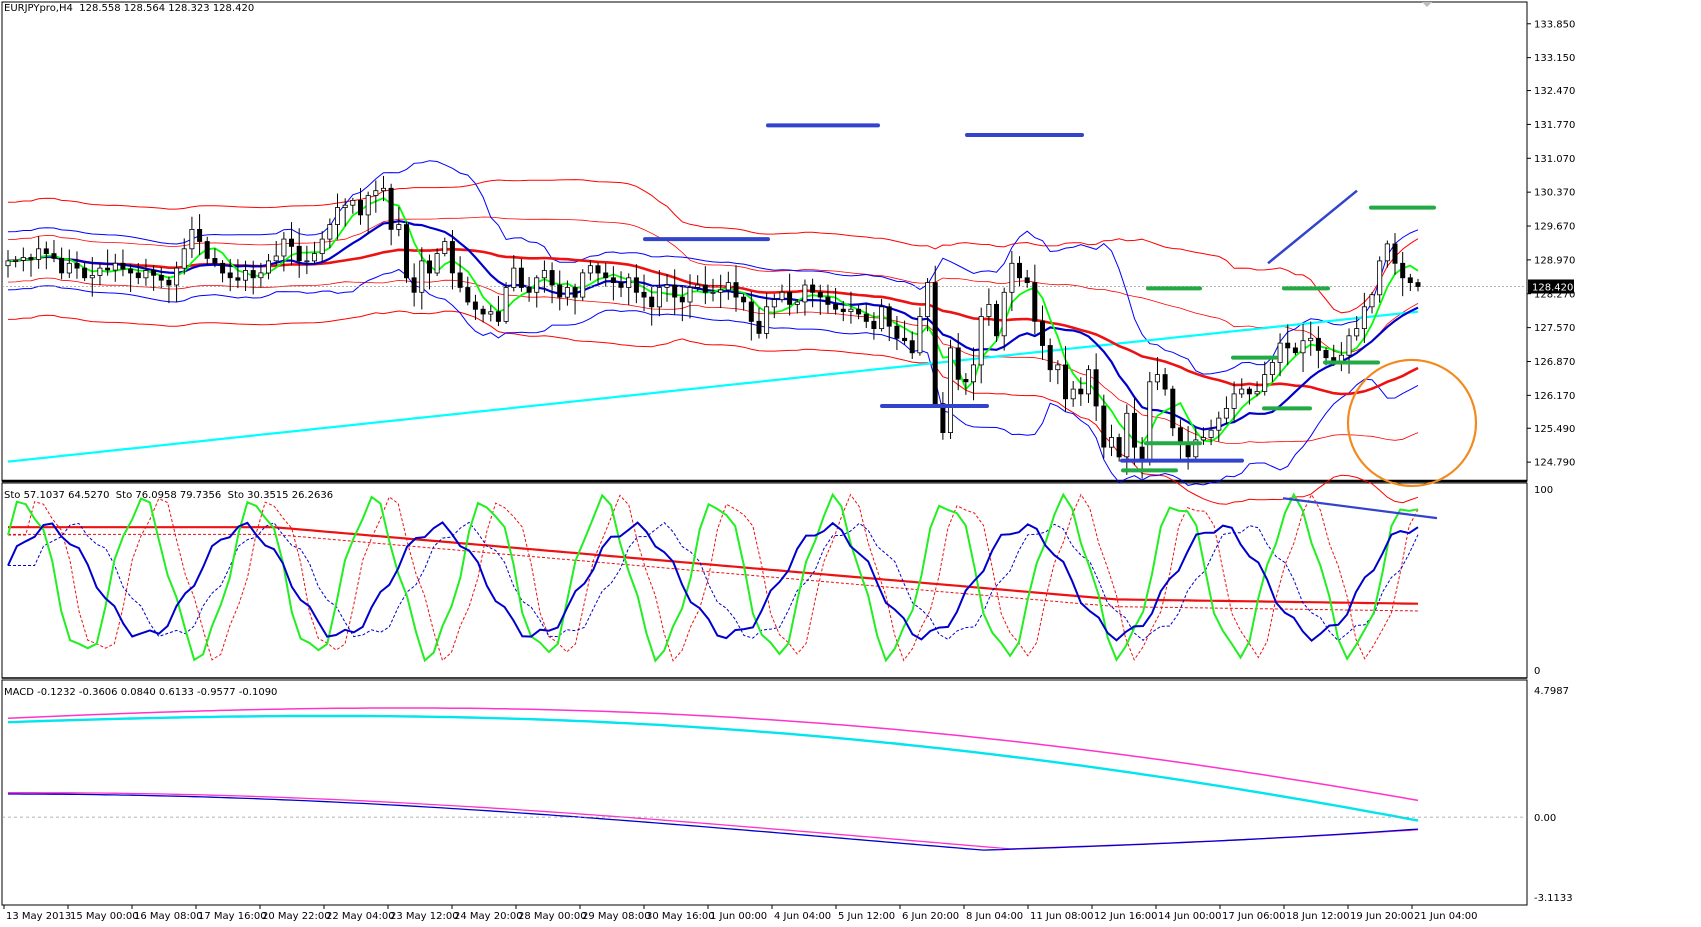 This screenshot has height=927, width=1701. I want to click on time-tick-label: 5 Jun 12:00, so click(866, 916).